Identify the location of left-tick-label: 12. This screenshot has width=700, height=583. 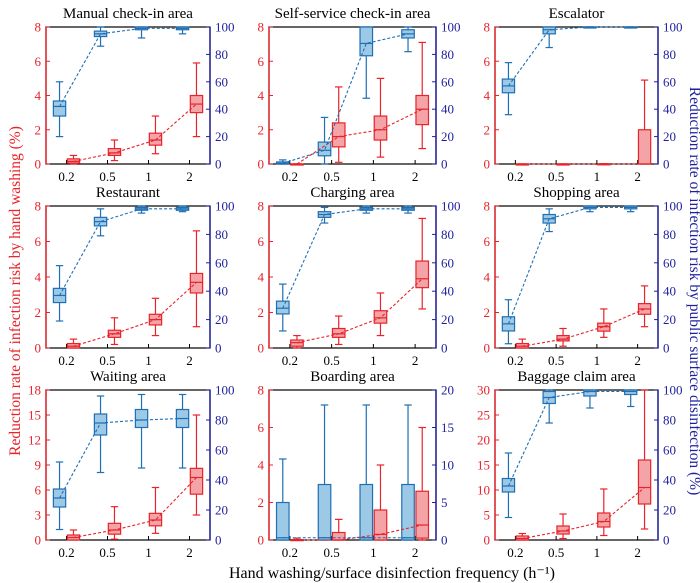
(34, 440).